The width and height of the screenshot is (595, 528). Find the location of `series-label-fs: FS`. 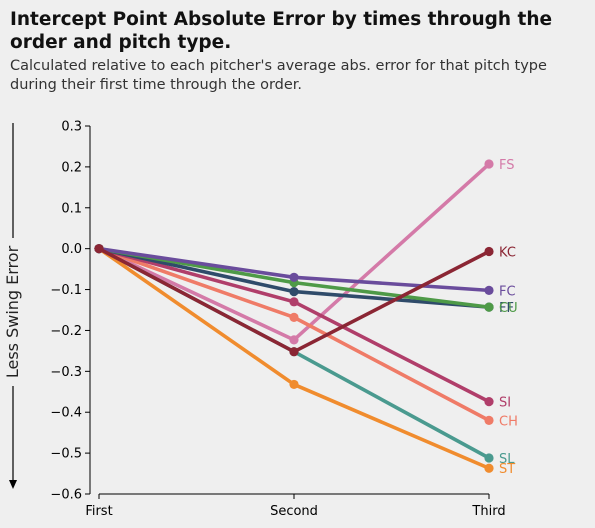

series-label-fs: FS is located at coordinates (507, 165).